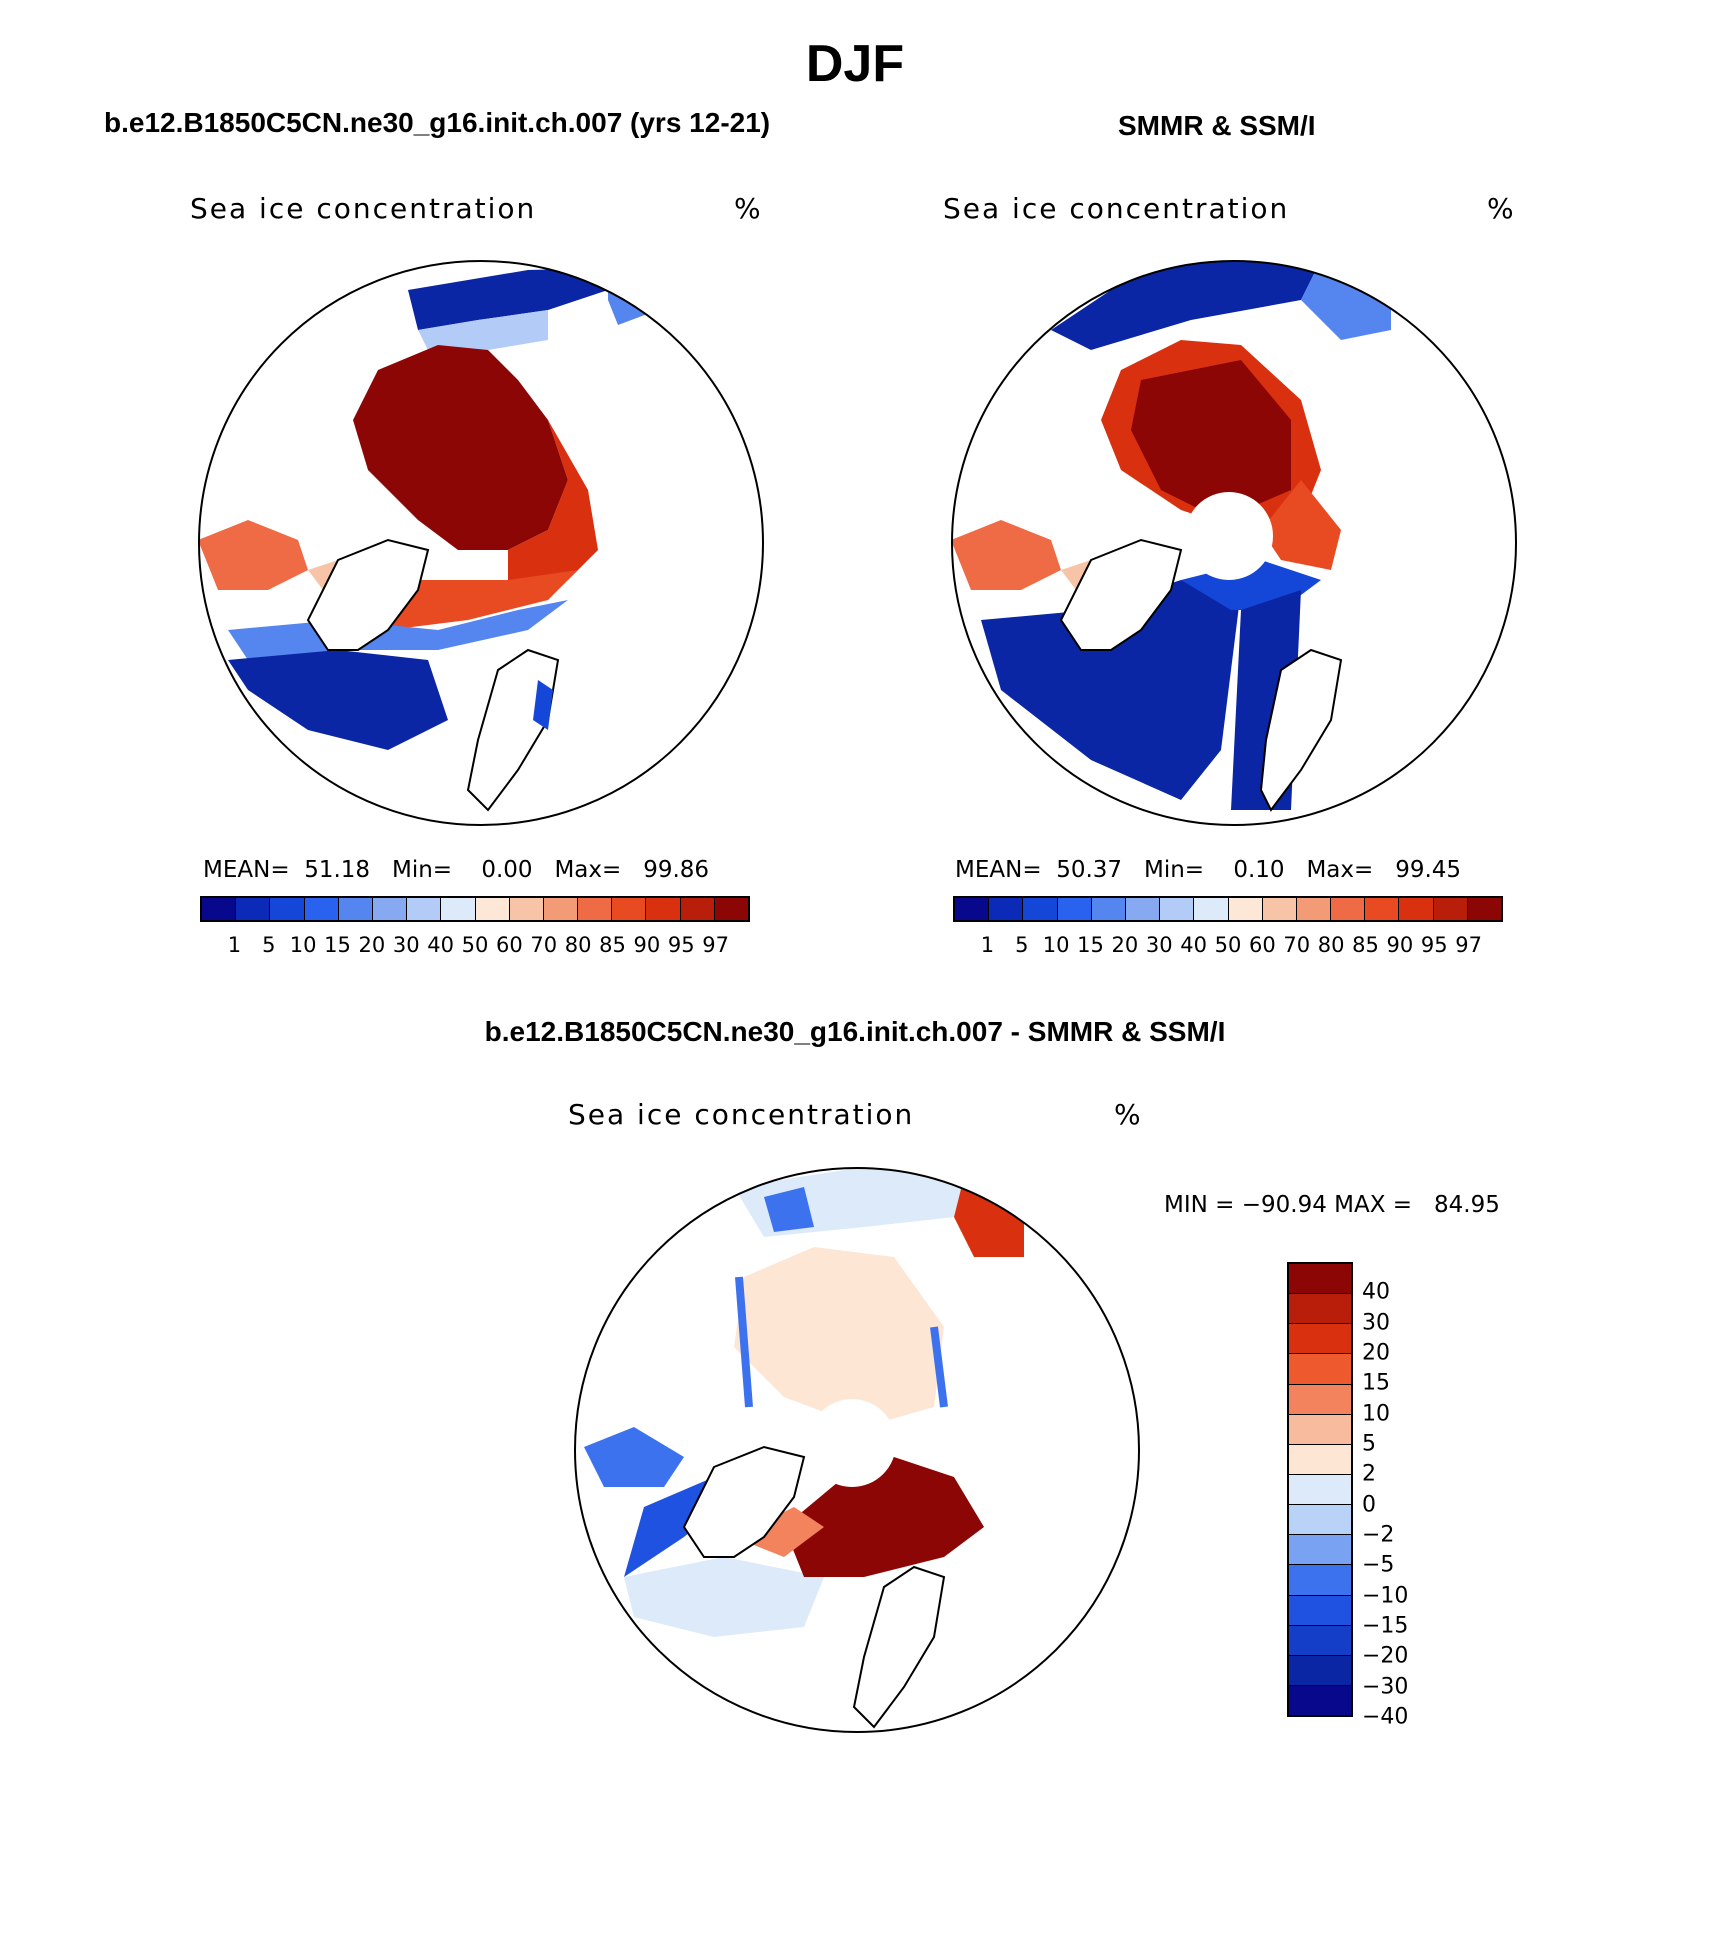 The height and width of the screenshot is (1947, 1710). I want to click on colorbar-tick-label: −15, so click(1385, 1626).